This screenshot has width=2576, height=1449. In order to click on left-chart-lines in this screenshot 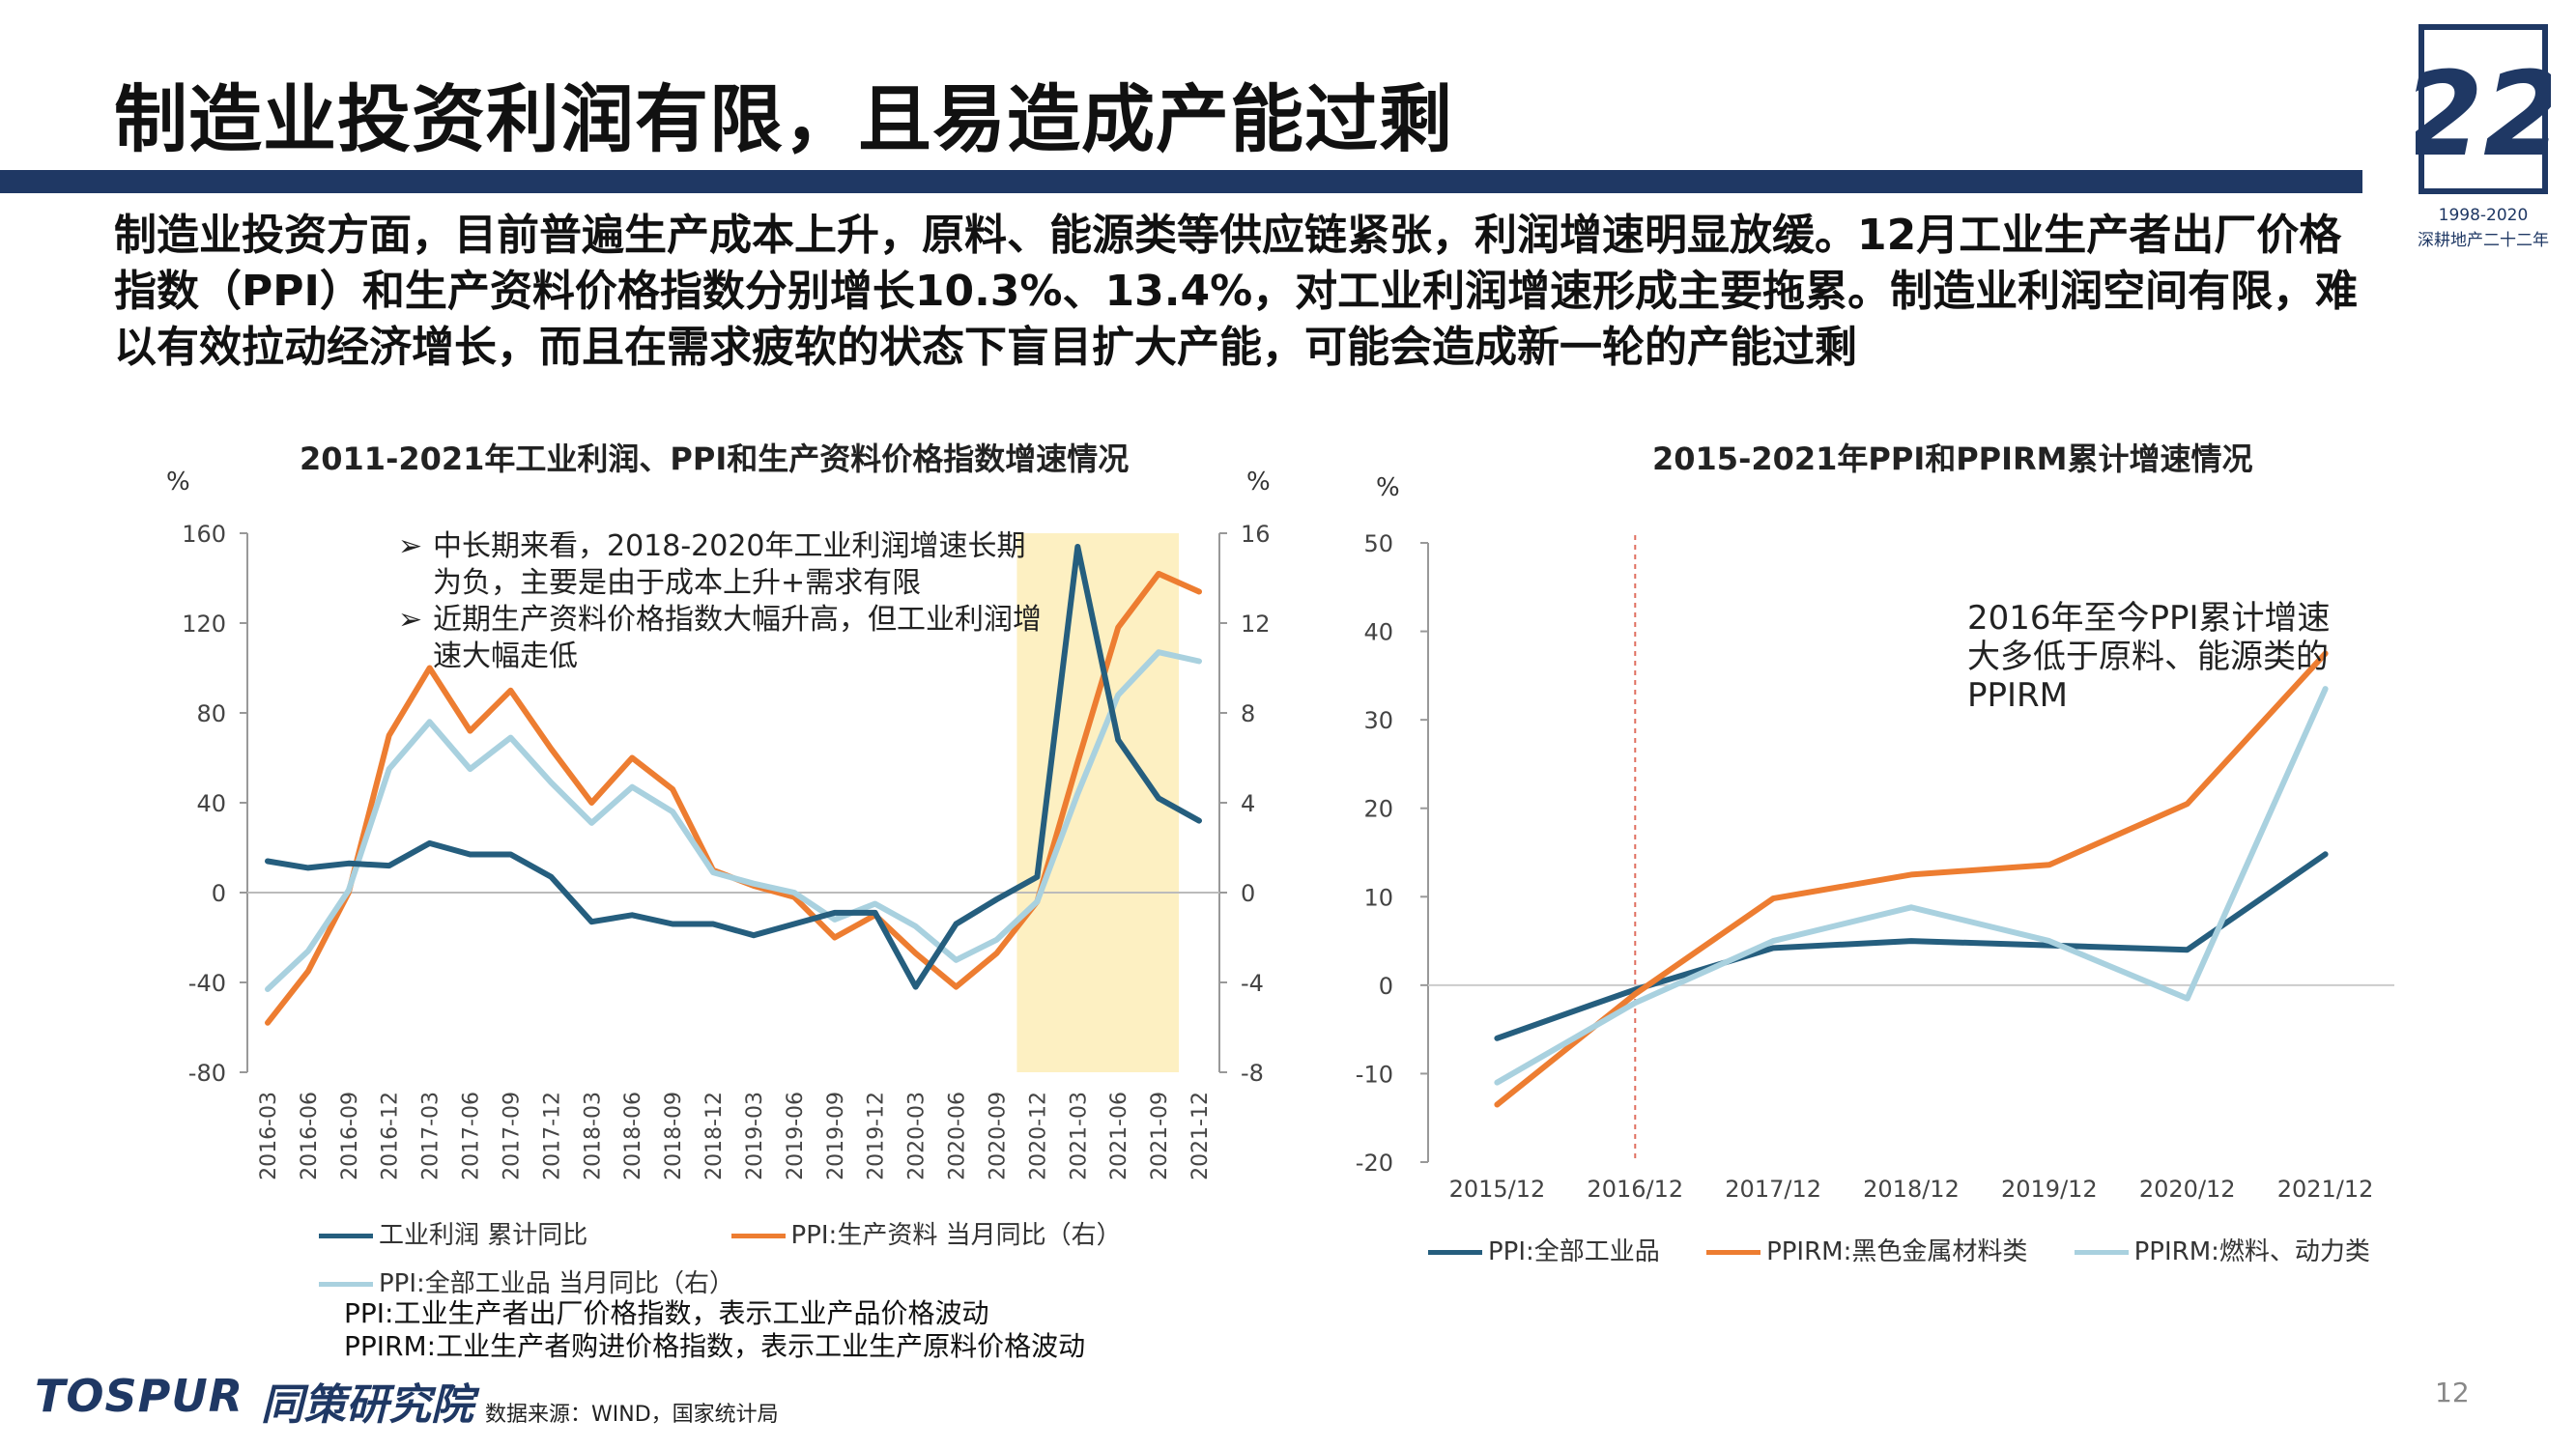, I will do `click(734, 785)`.